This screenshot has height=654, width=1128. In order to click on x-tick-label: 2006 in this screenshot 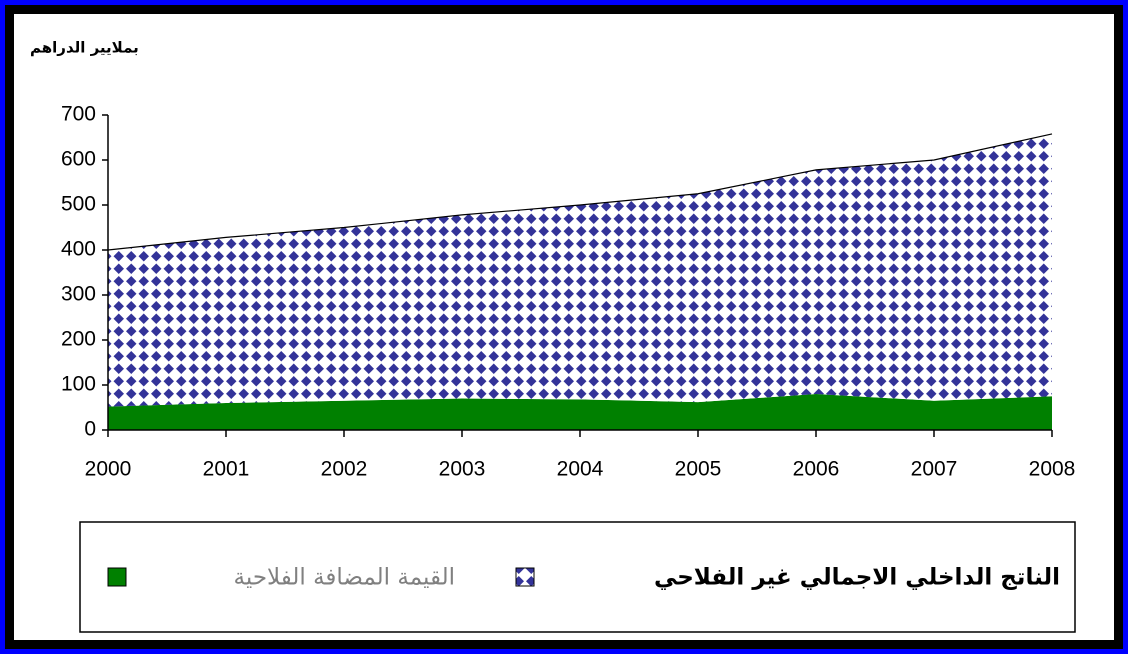, I will do `click(816, 469)`.